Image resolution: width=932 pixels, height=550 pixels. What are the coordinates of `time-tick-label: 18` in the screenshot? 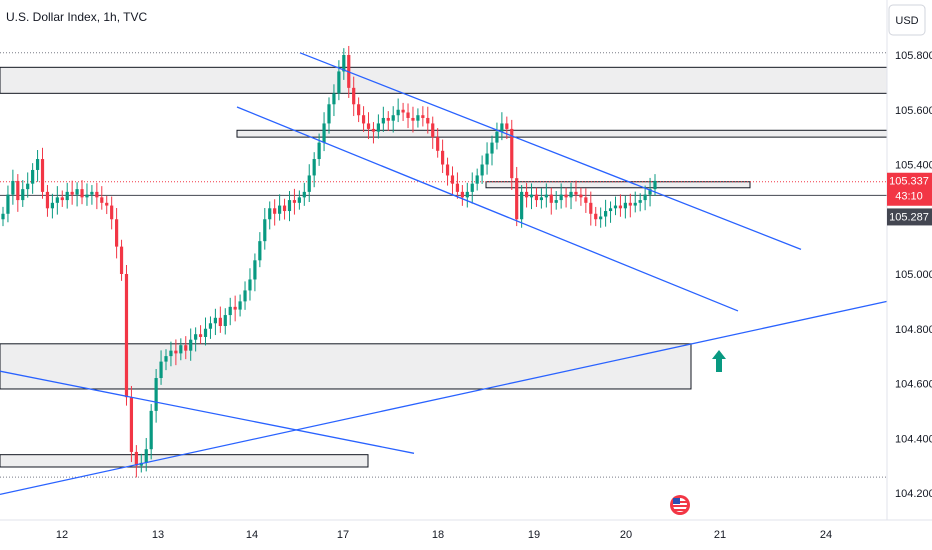 It's located at (438, 535).